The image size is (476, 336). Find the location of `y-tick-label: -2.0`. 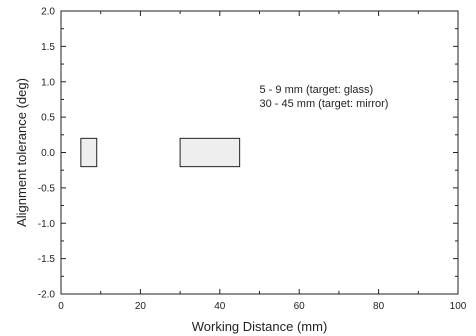

y-tick-label: -2.0 is located at coordinates (47, 295).